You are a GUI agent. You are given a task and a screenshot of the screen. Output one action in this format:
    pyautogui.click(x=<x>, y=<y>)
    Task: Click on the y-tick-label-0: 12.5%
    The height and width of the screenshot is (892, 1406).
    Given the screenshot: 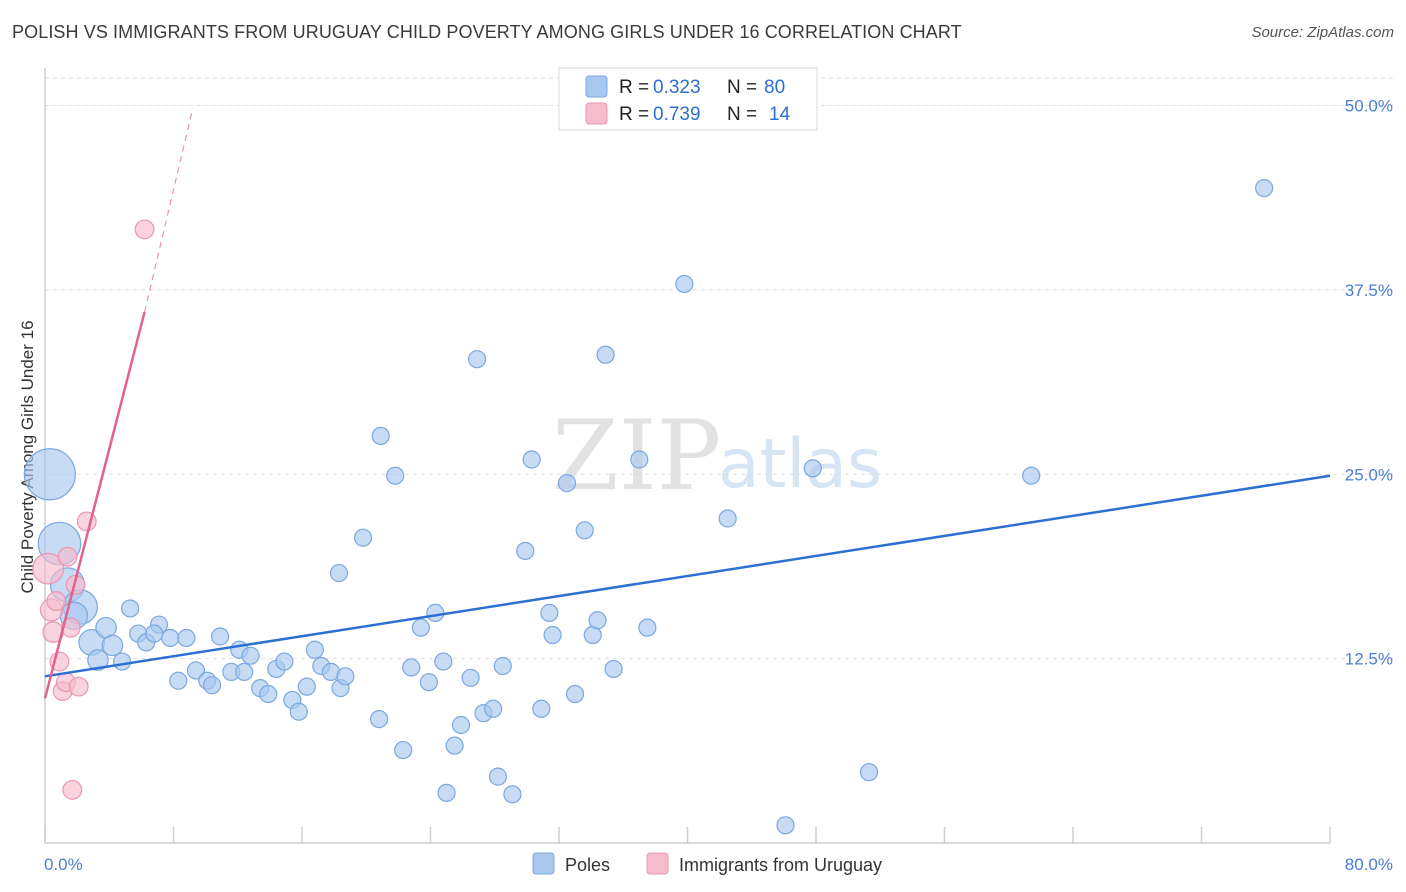 What is the action you would take?
    pyautogui.click(x=1369, y=659)
    